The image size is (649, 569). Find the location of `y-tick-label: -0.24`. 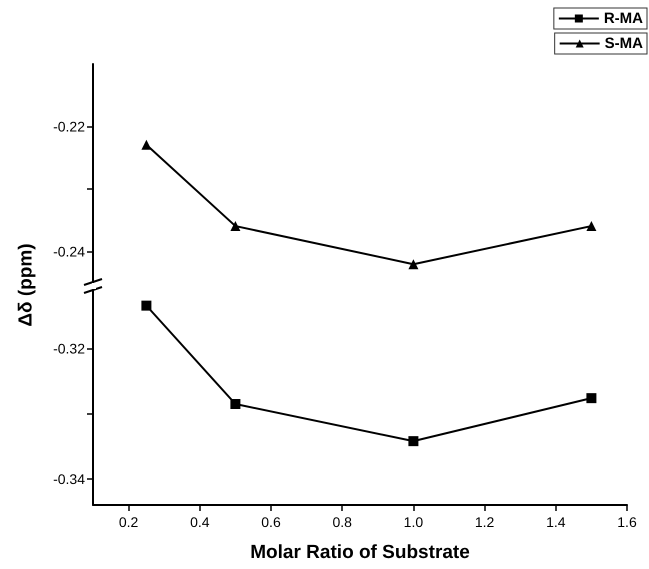

y-tick-label: -0.24 is located at coordinates (69, 252).